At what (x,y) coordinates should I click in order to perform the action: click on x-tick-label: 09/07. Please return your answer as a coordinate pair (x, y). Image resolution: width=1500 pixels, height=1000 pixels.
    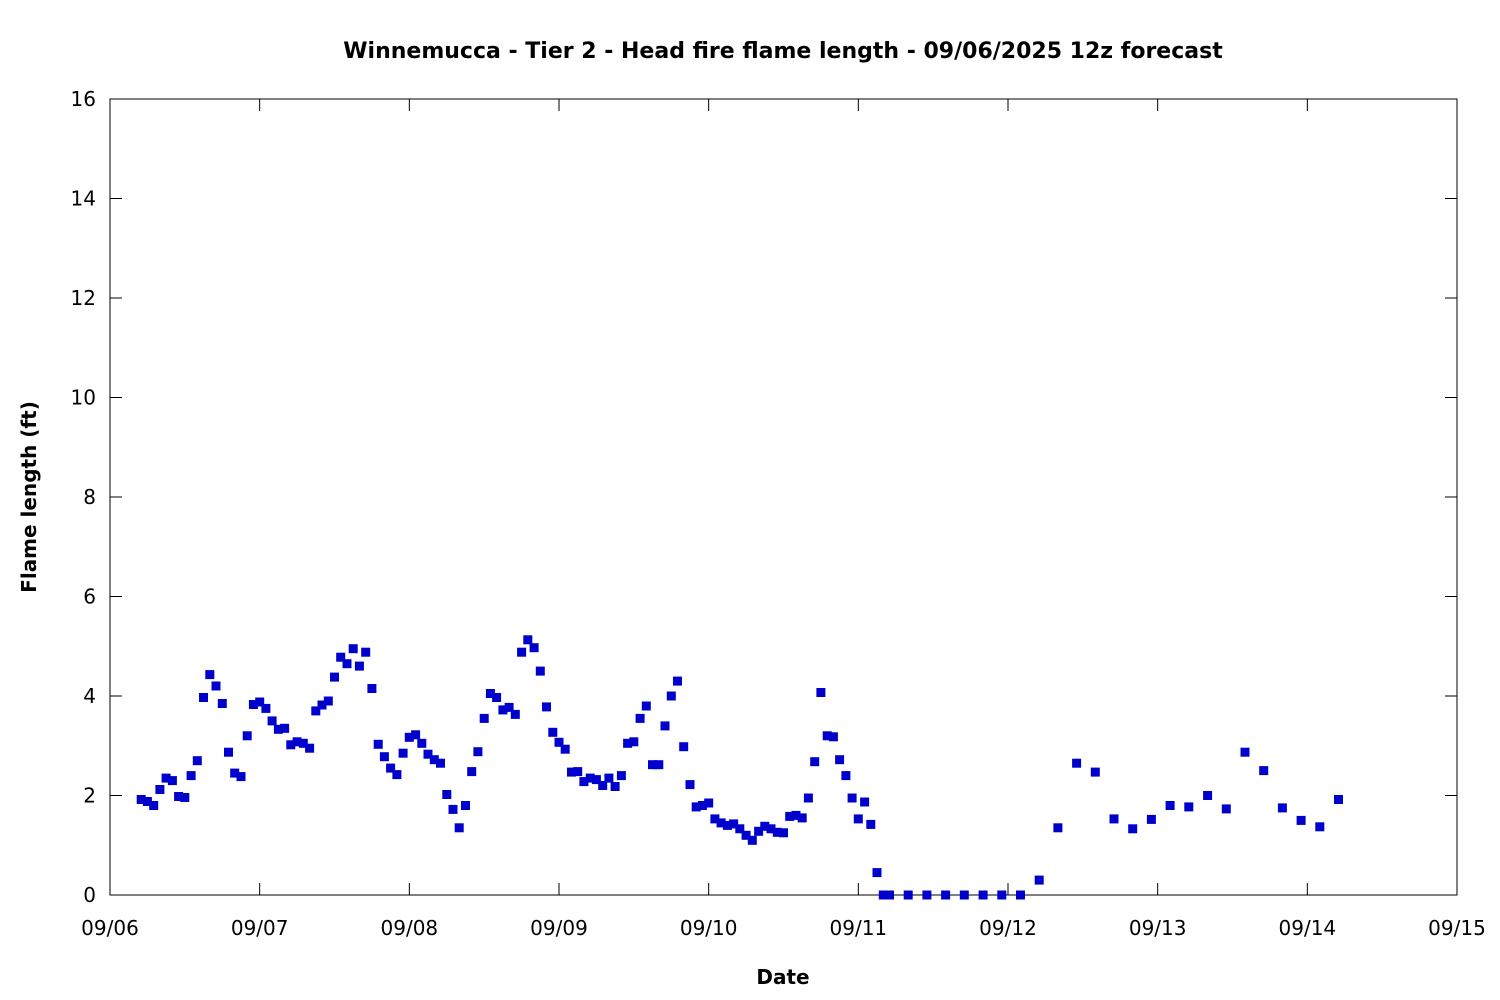
    Looking at the image, I should click on (260, 928).